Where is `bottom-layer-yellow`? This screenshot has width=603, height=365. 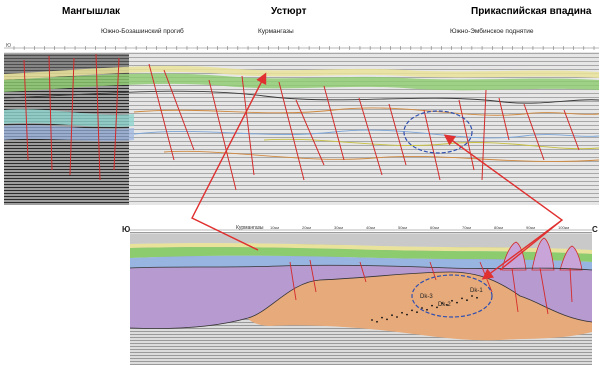 bottom-layer-yellow is located at coordinates (361, 248).